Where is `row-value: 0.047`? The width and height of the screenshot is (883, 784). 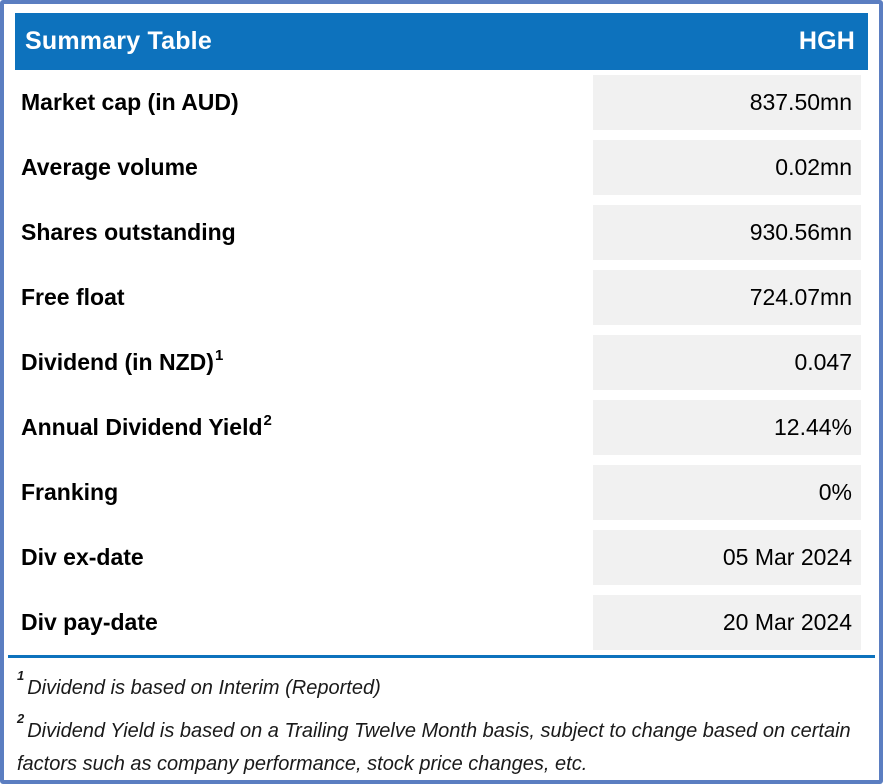 row-value: 0.047 is located at coordinates (727, 362).